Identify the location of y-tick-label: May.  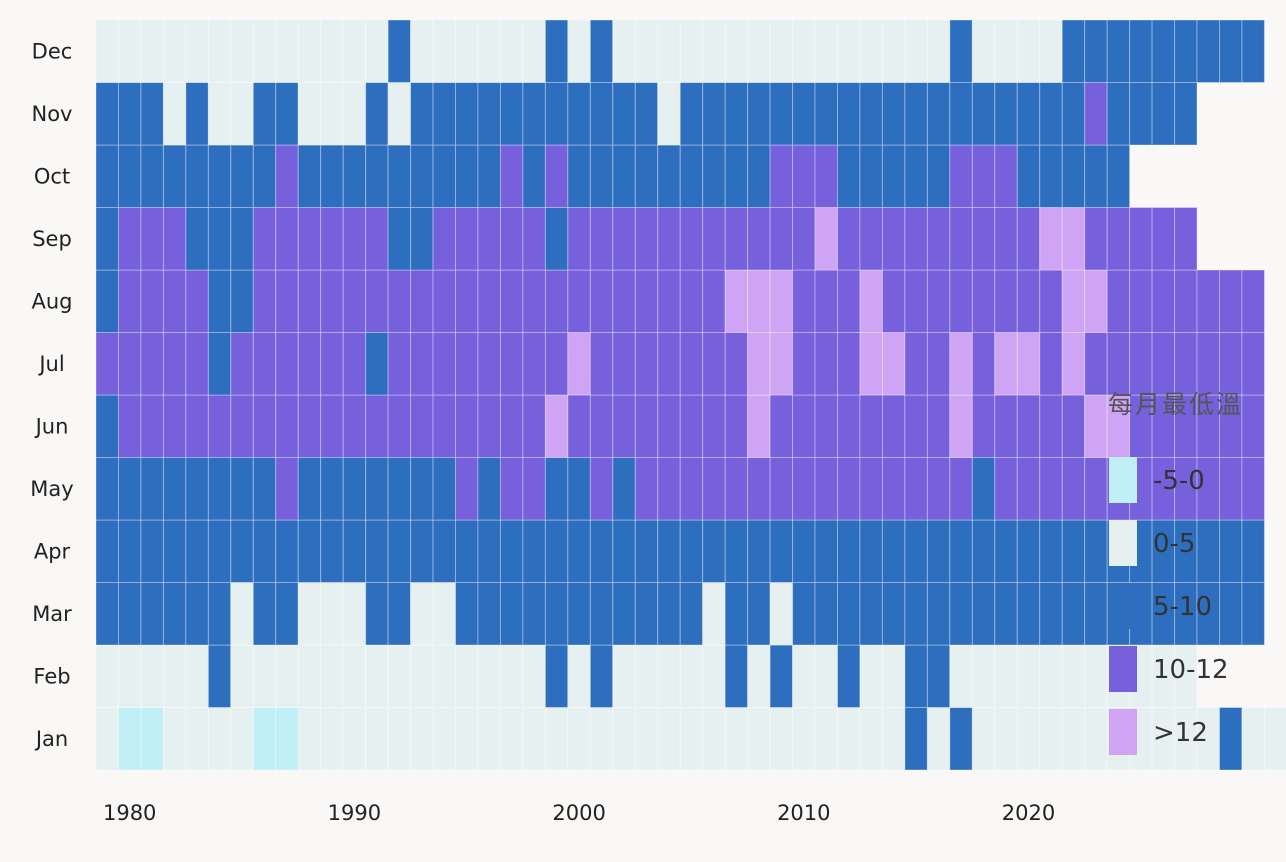
(51, 489).